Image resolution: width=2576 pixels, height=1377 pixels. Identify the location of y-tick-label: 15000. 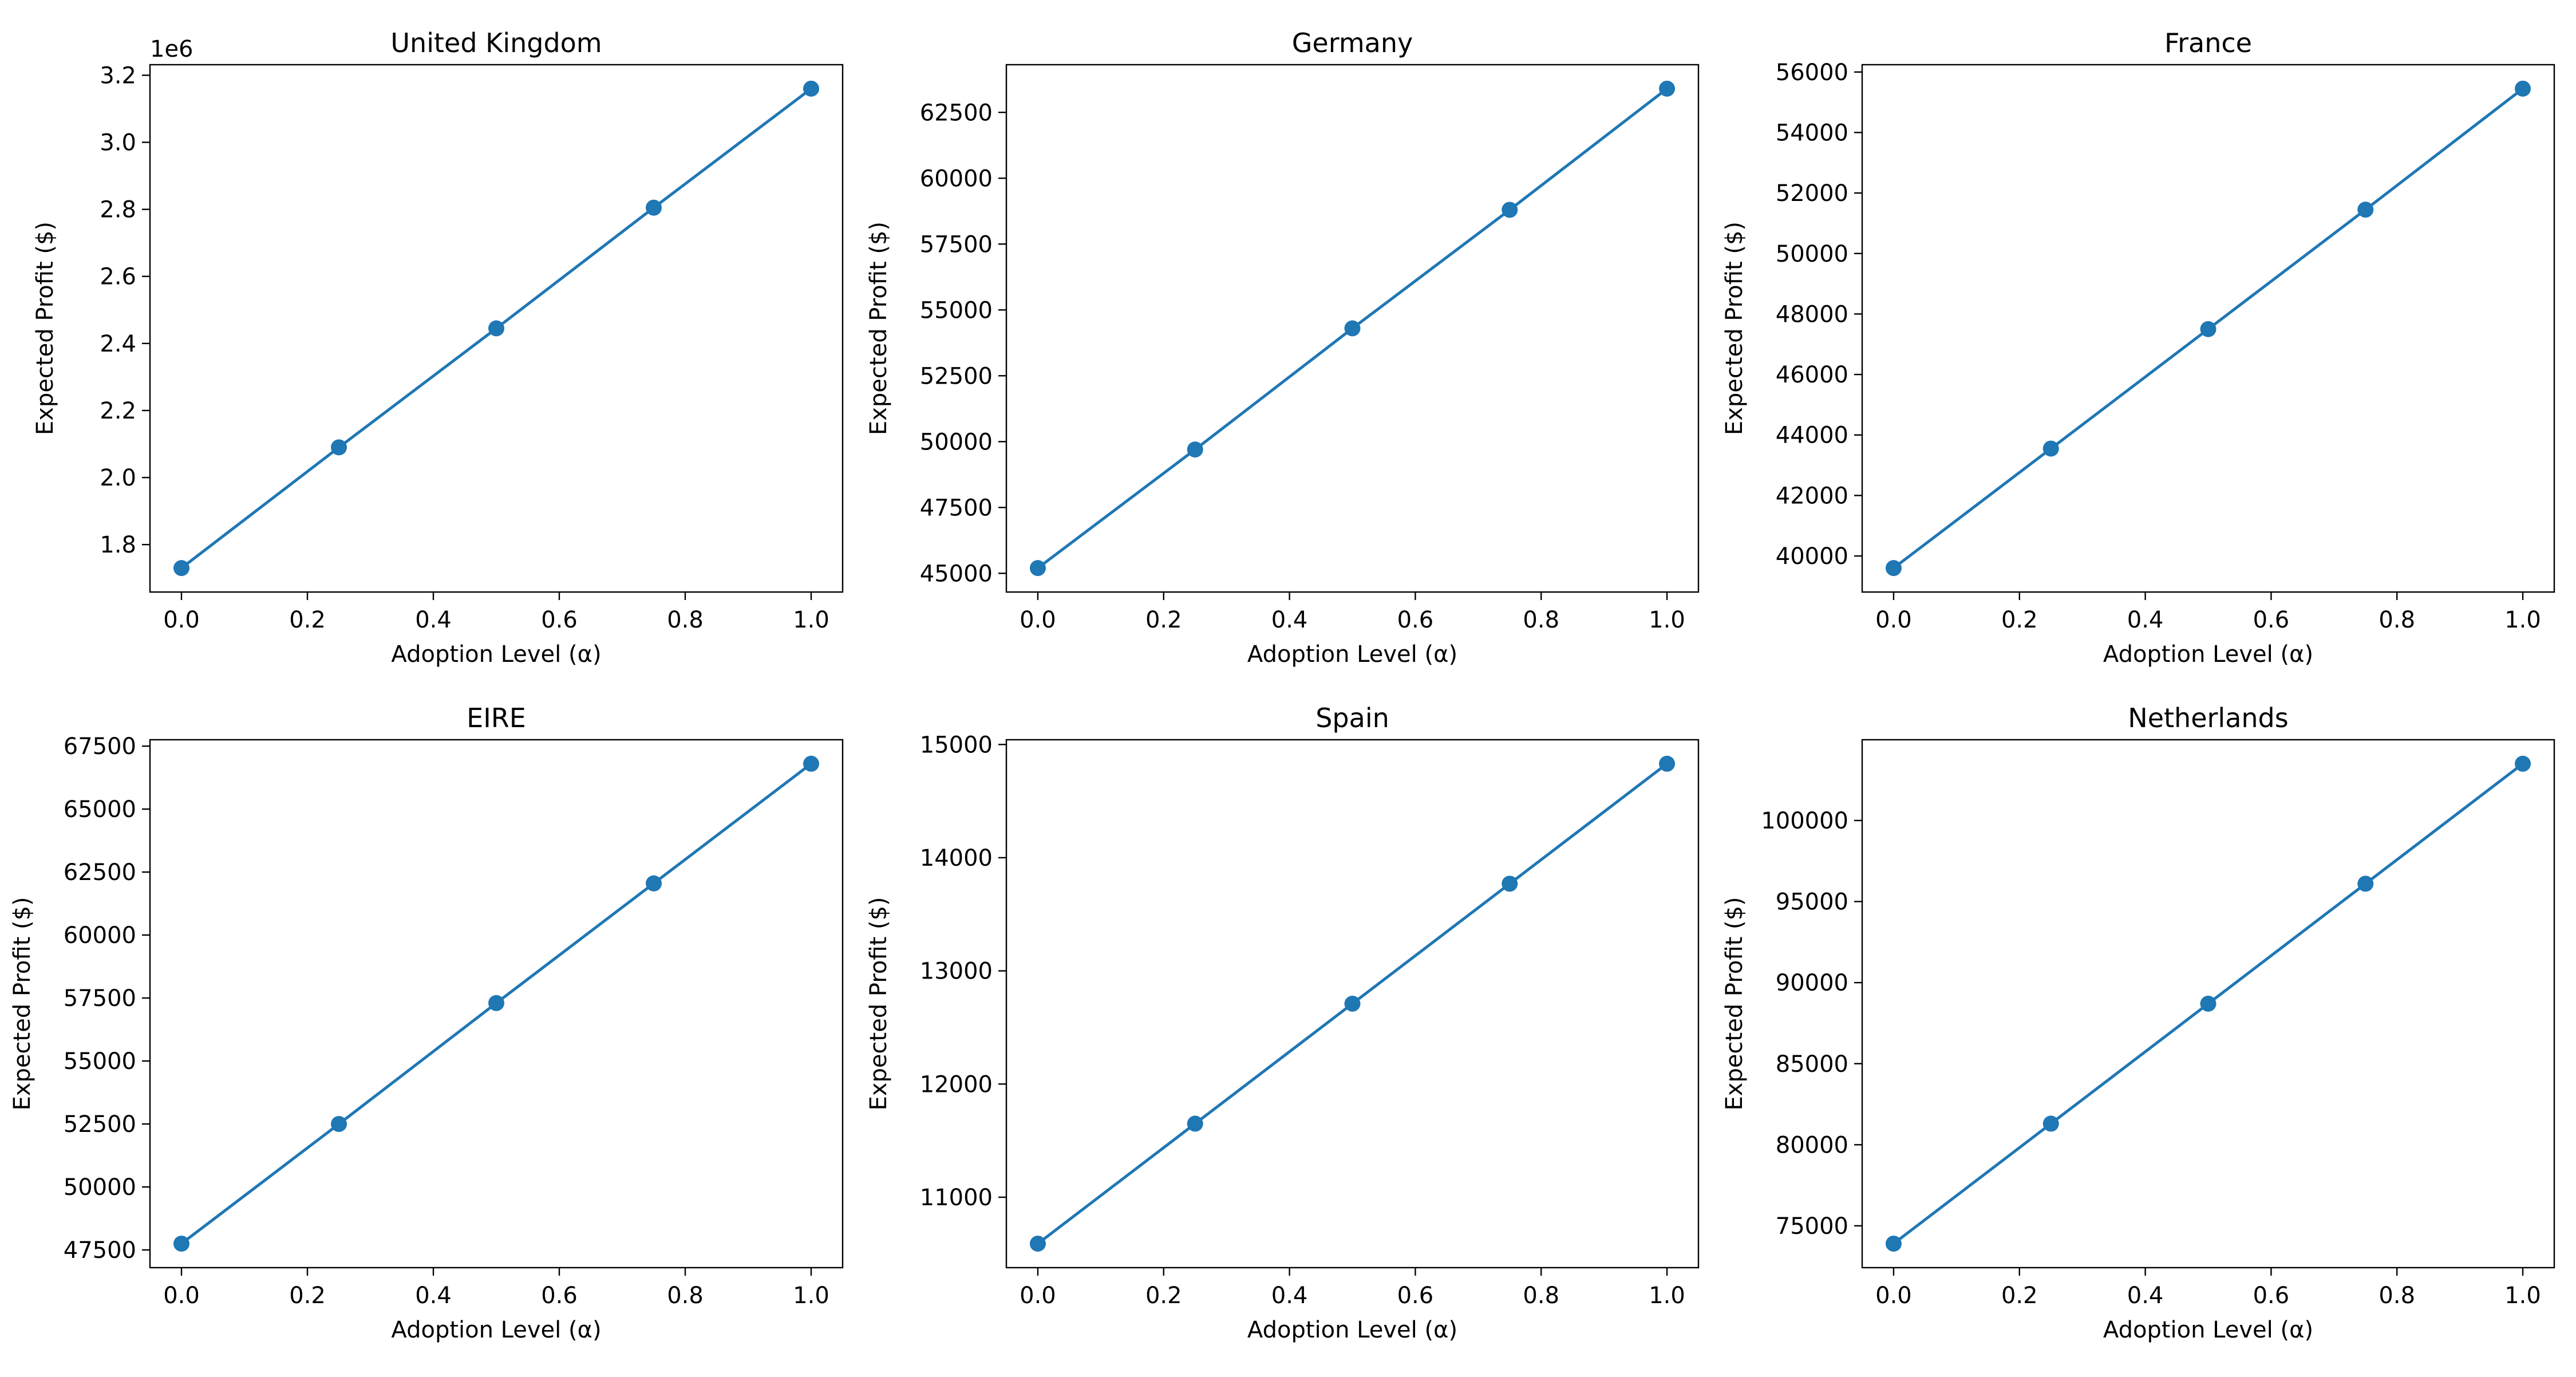
(956, 745).